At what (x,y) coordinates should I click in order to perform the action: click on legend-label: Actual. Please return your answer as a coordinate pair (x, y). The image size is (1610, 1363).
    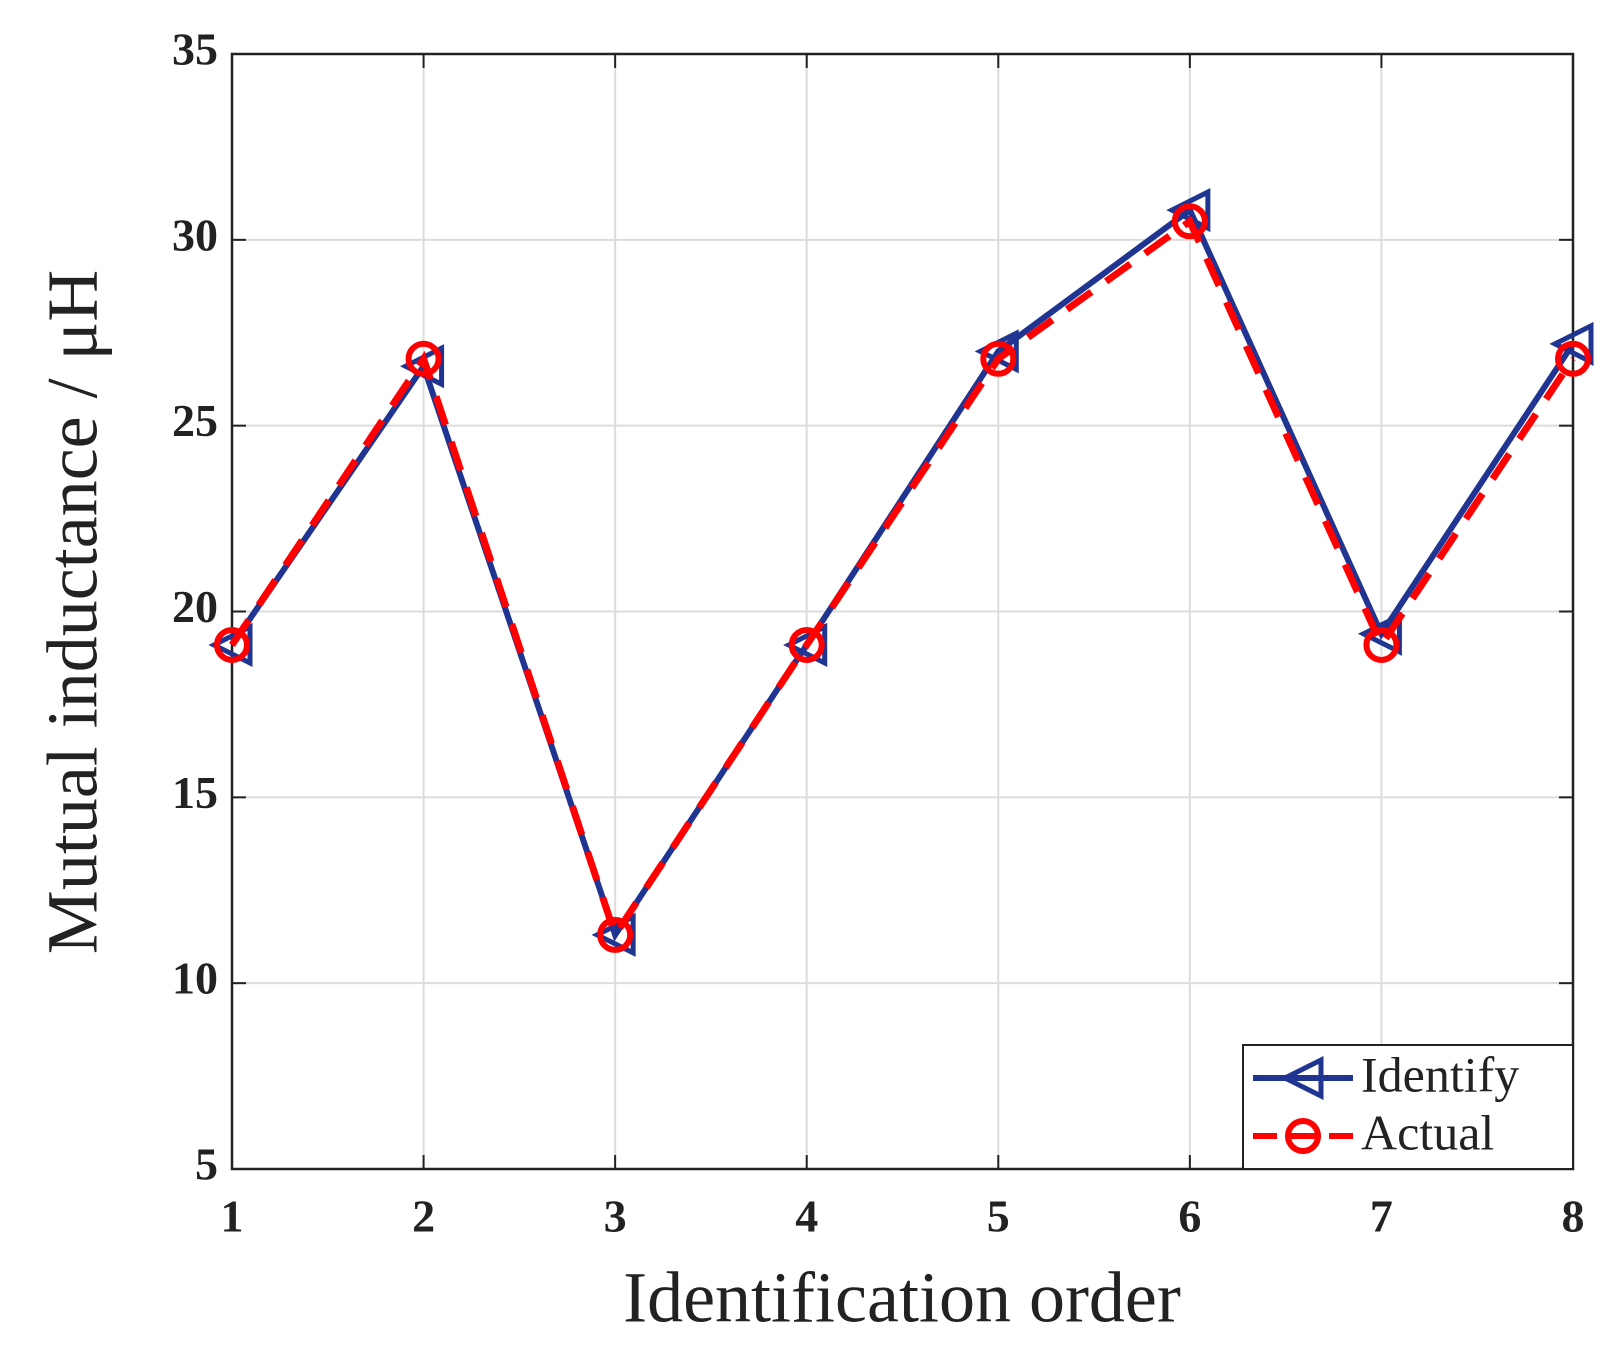
    Looking at the image, I should click on (1427, 1132).